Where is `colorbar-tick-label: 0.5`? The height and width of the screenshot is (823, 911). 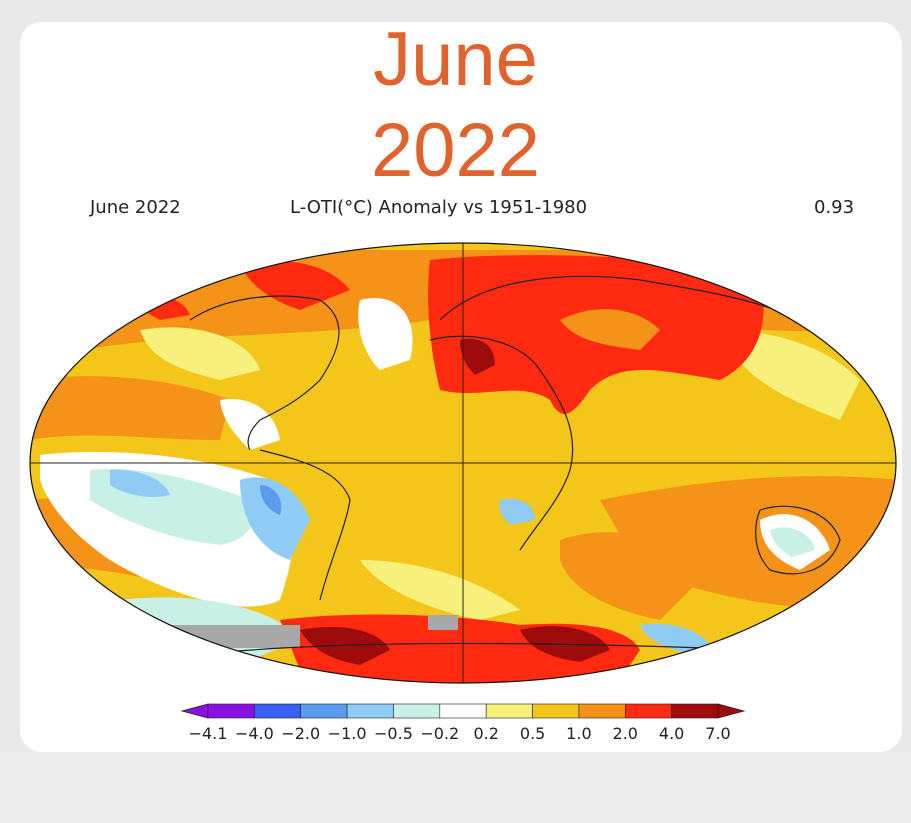
colorbar-tick-label: 0.5 is located at coordinates (532, 733).